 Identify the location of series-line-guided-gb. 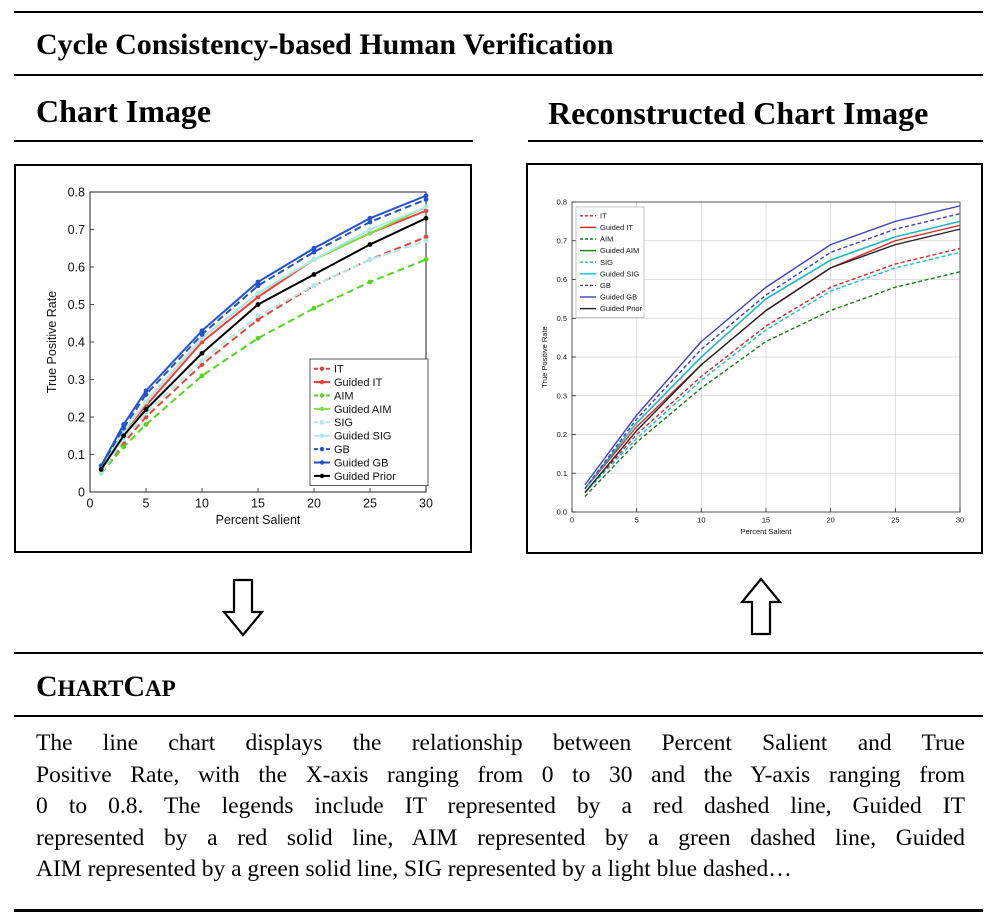
(772, 345).